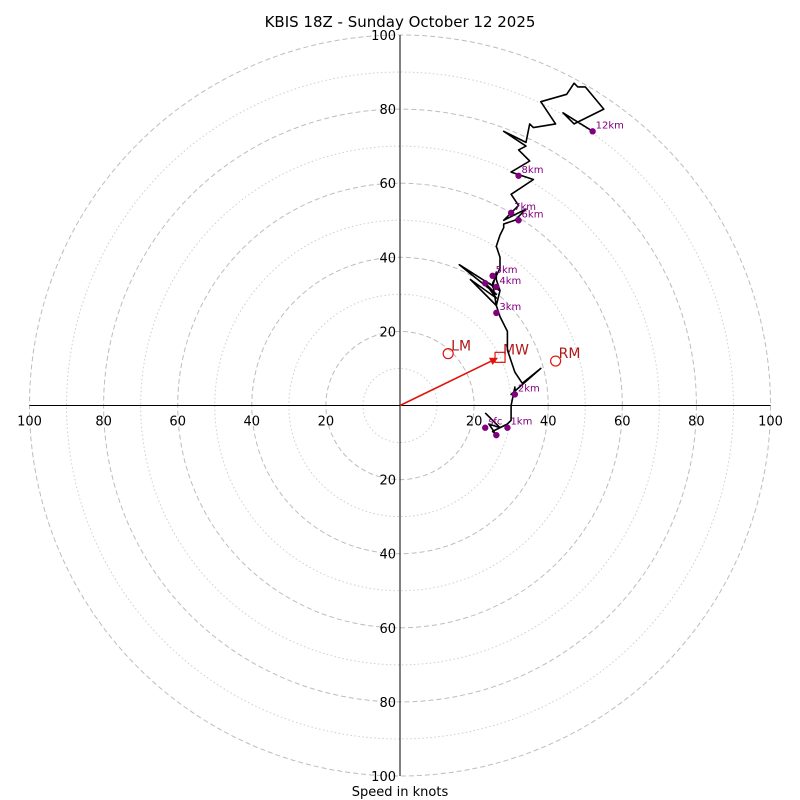 The image size is (800, 800). What do you see at coordinates (326, 422) in the screenshot?
I see `tick-left-4: 20` at bounding box center [326, 422].